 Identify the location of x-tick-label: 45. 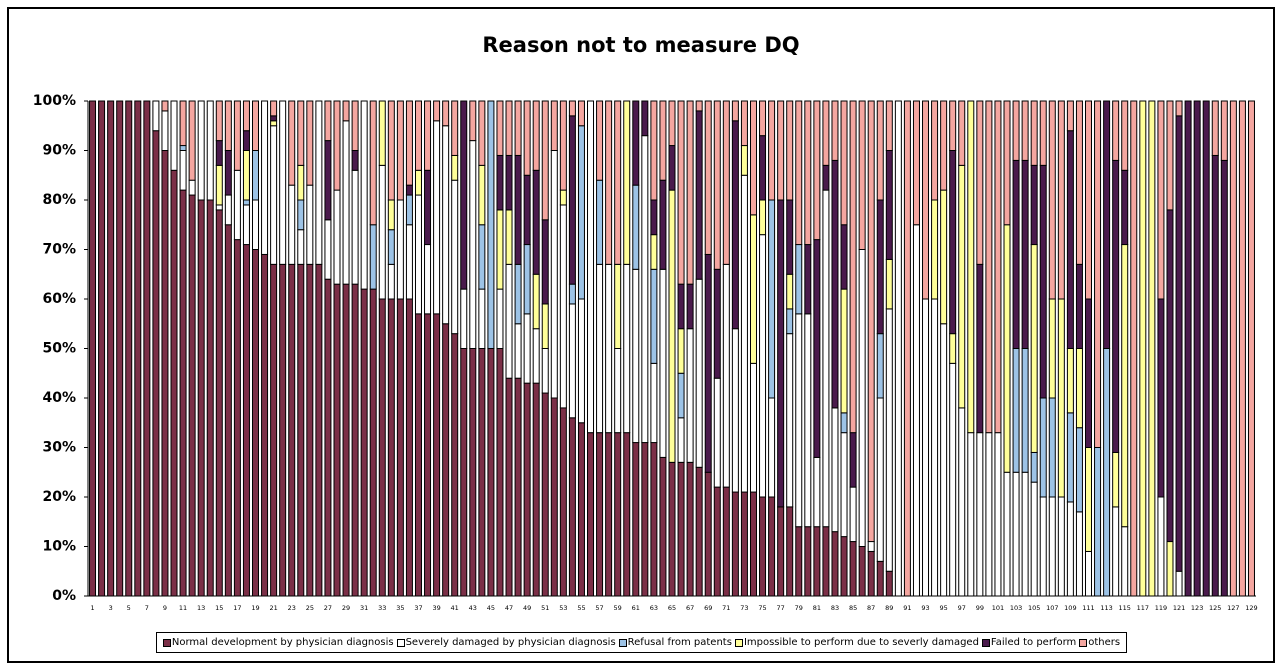
(491, 608).